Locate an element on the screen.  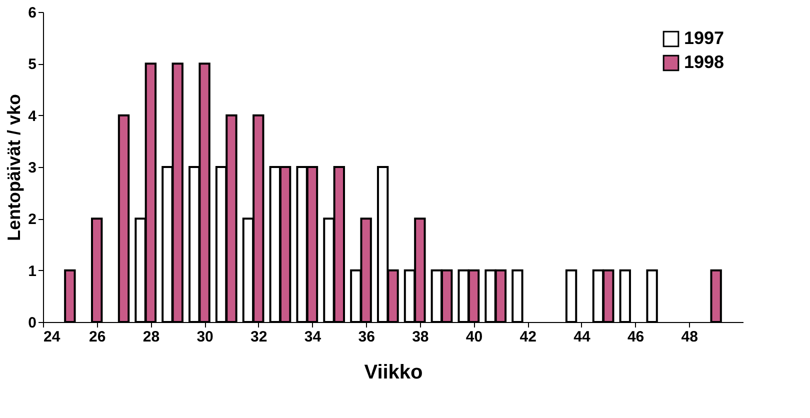
x-axis-title: Viikko is located at coordinates (393, 373).